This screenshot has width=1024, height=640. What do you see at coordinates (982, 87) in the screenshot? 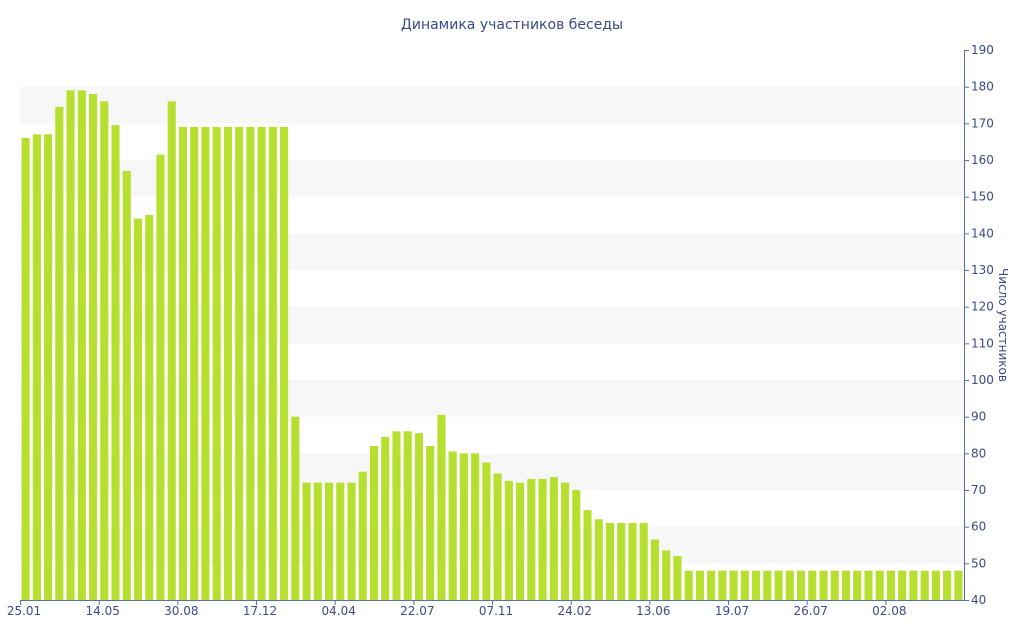
I see `y-tick-label: 180` at bounding box center [982, 87].